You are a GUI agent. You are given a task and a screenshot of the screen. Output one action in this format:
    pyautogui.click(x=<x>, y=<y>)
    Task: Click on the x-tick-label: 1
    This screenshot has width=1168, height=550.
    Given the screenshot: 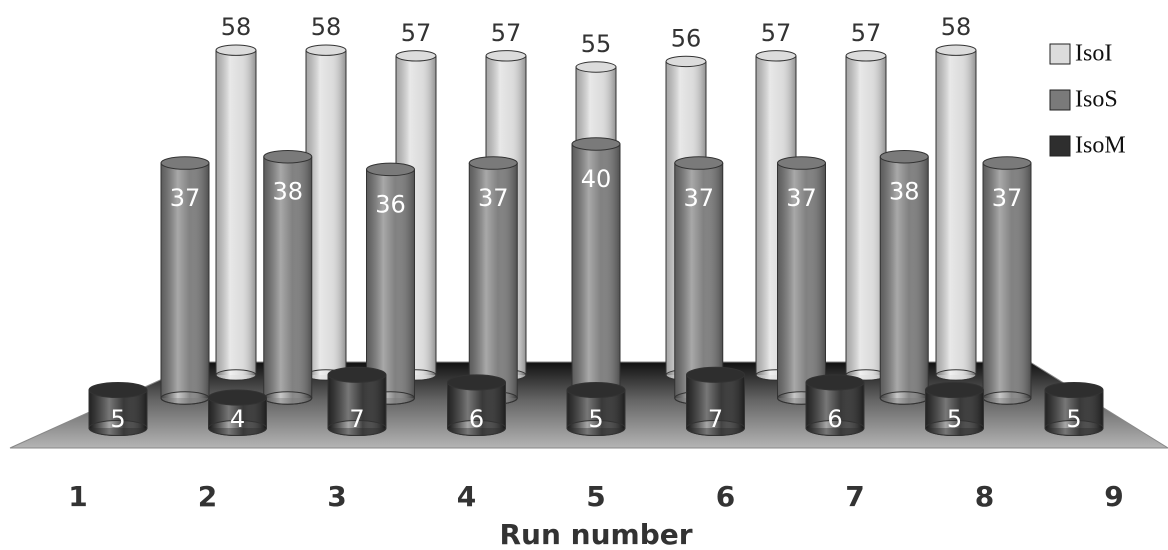 What is the action you would take?
    pyautogui.click(x=77, y=496)
    